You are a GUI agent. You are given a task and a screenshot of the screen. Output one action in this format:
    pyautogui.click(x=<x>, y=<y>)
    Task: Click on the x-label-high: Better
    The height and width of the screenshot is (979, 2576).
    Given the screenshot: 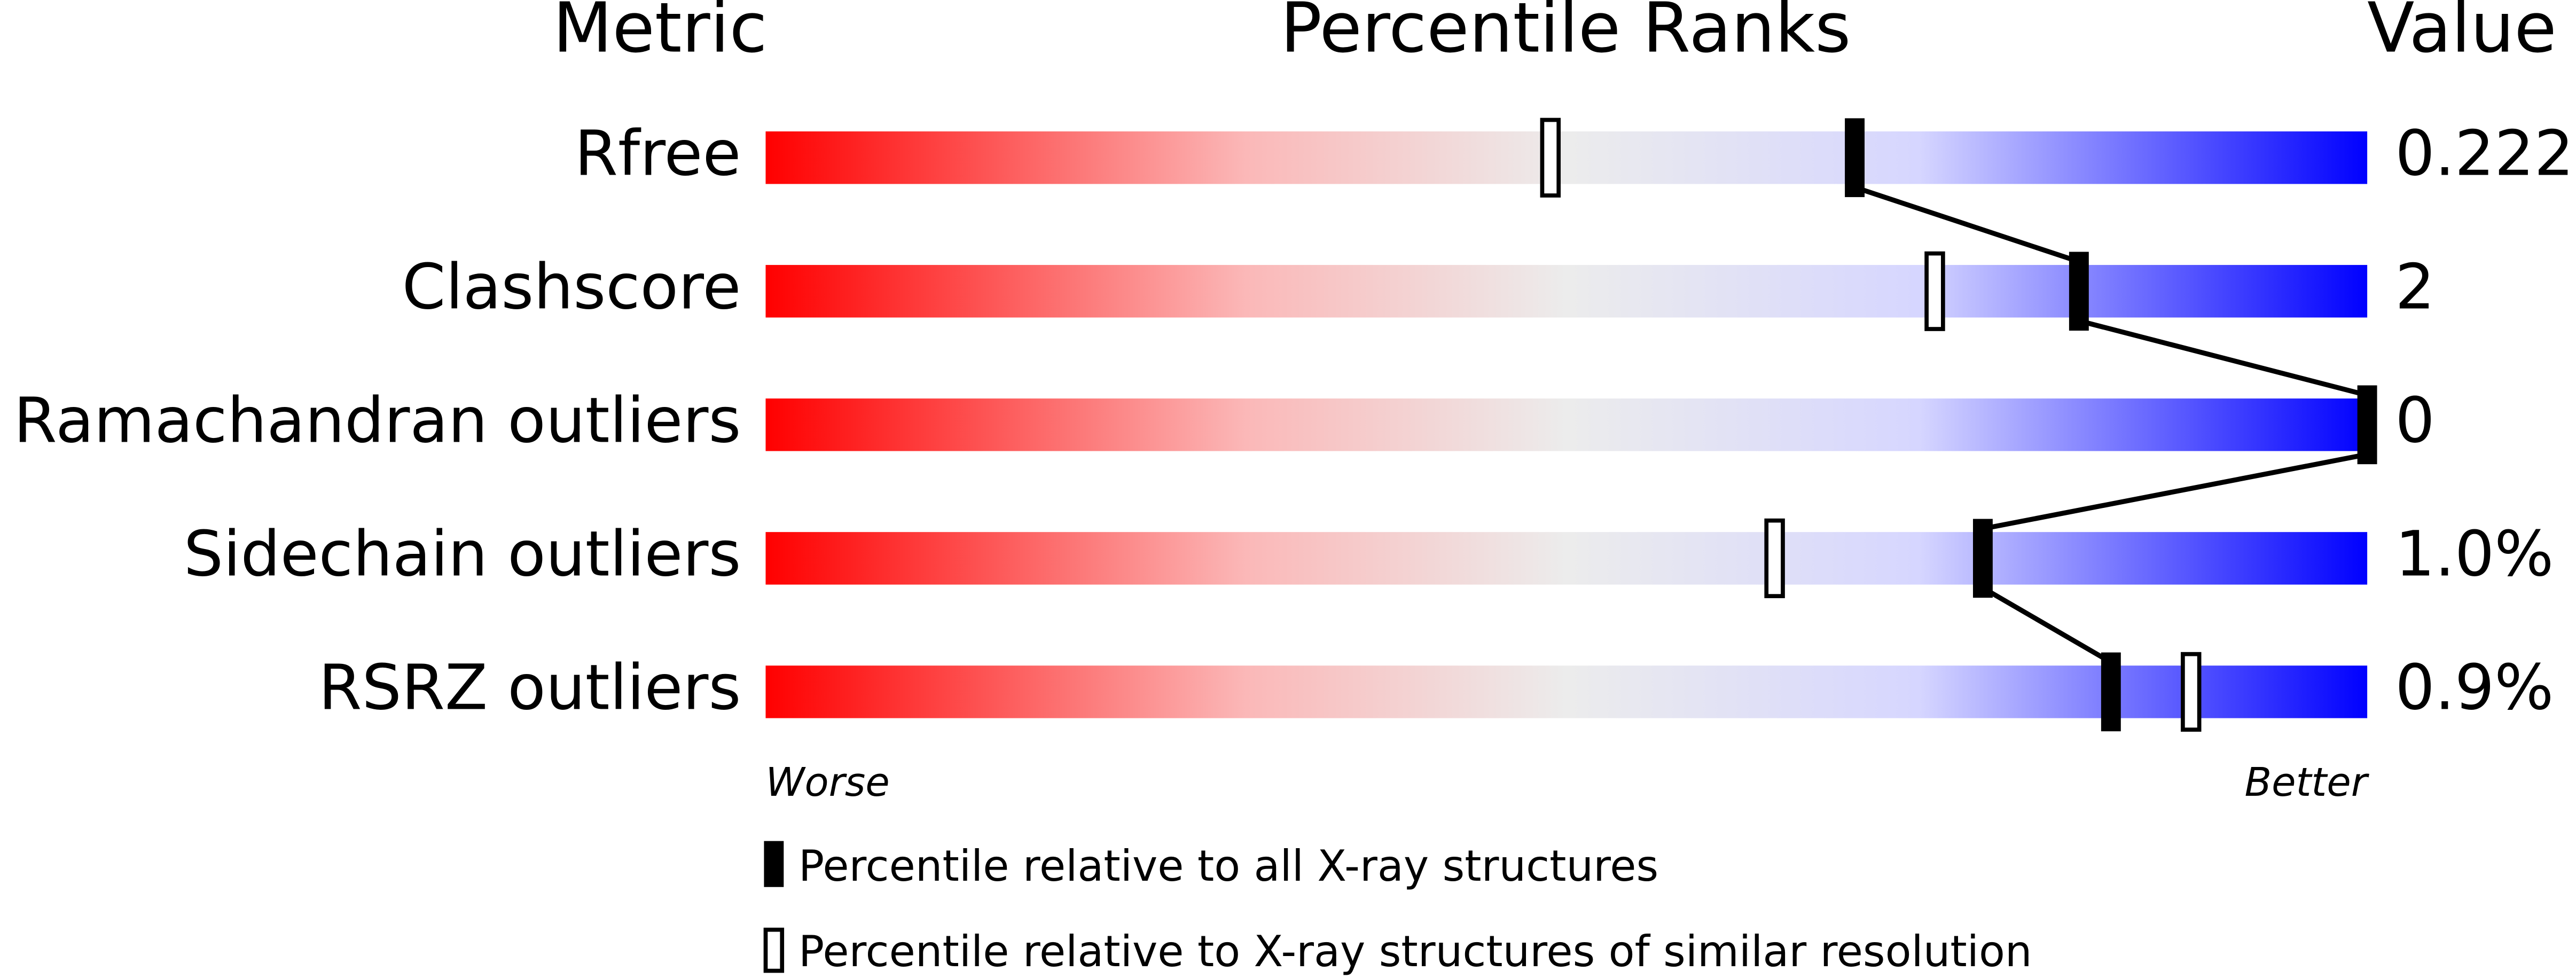 What is the action you would take?
    pyautogui.click(x=2306, y=782)
    